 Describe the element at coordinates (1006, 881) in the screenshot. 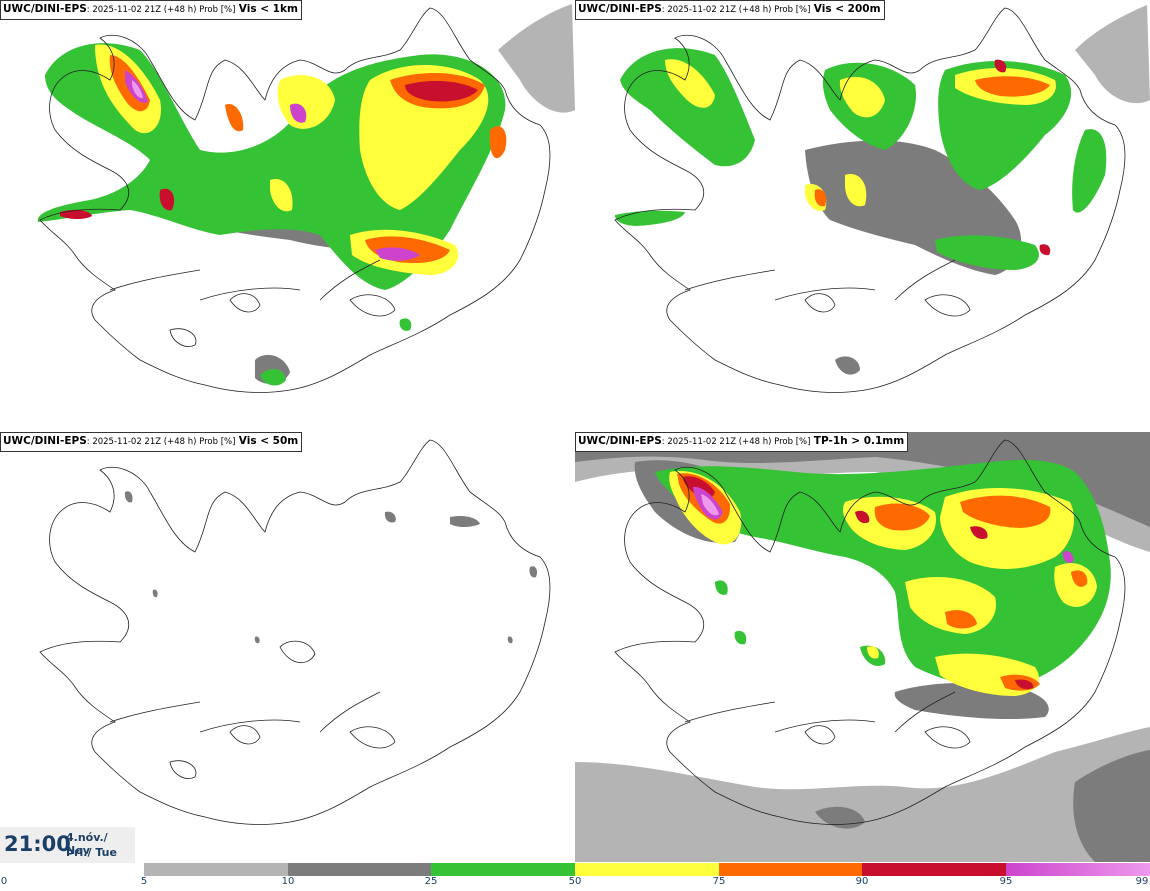

I see `colorbar-tick: 95` at that location.